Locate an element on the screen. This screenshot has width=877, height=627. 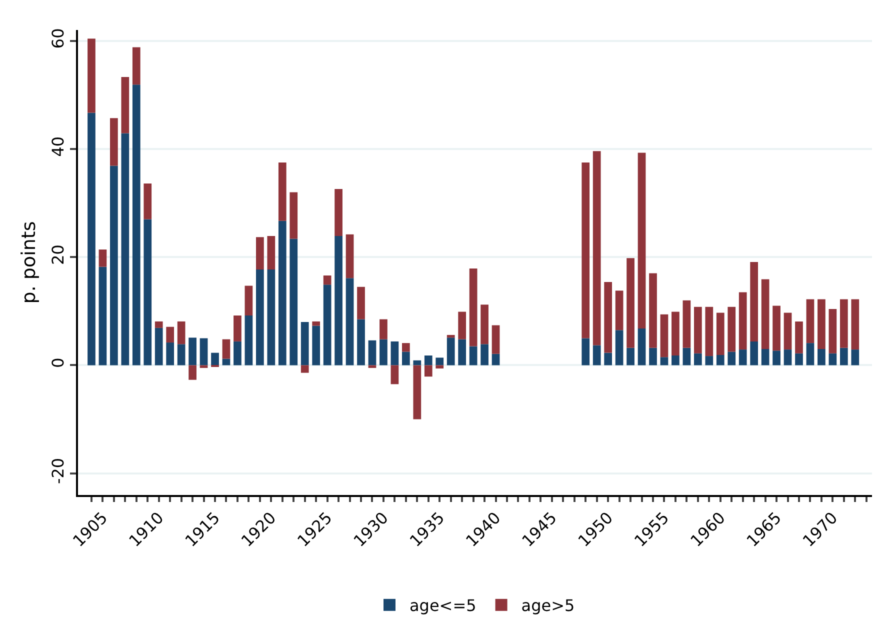
legend-label: age>5 is located at coordinates (548, 606).